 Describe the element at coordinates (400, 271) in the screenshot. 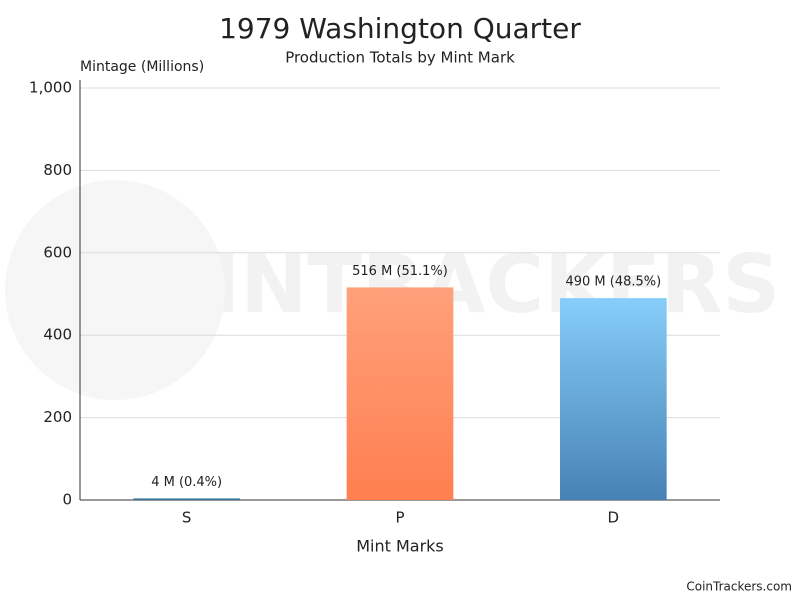

I see `data-label: 516 M (51.1%)` at that location.